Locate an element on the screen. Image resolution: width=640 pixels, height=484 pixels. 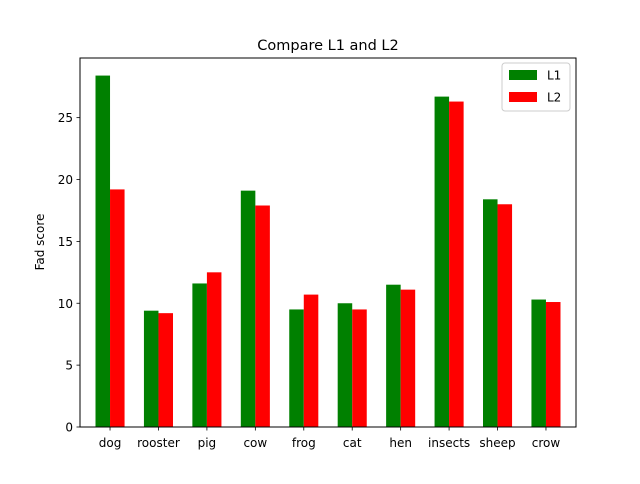
x-tick-label: rooster is located at coordinates (158, 443).